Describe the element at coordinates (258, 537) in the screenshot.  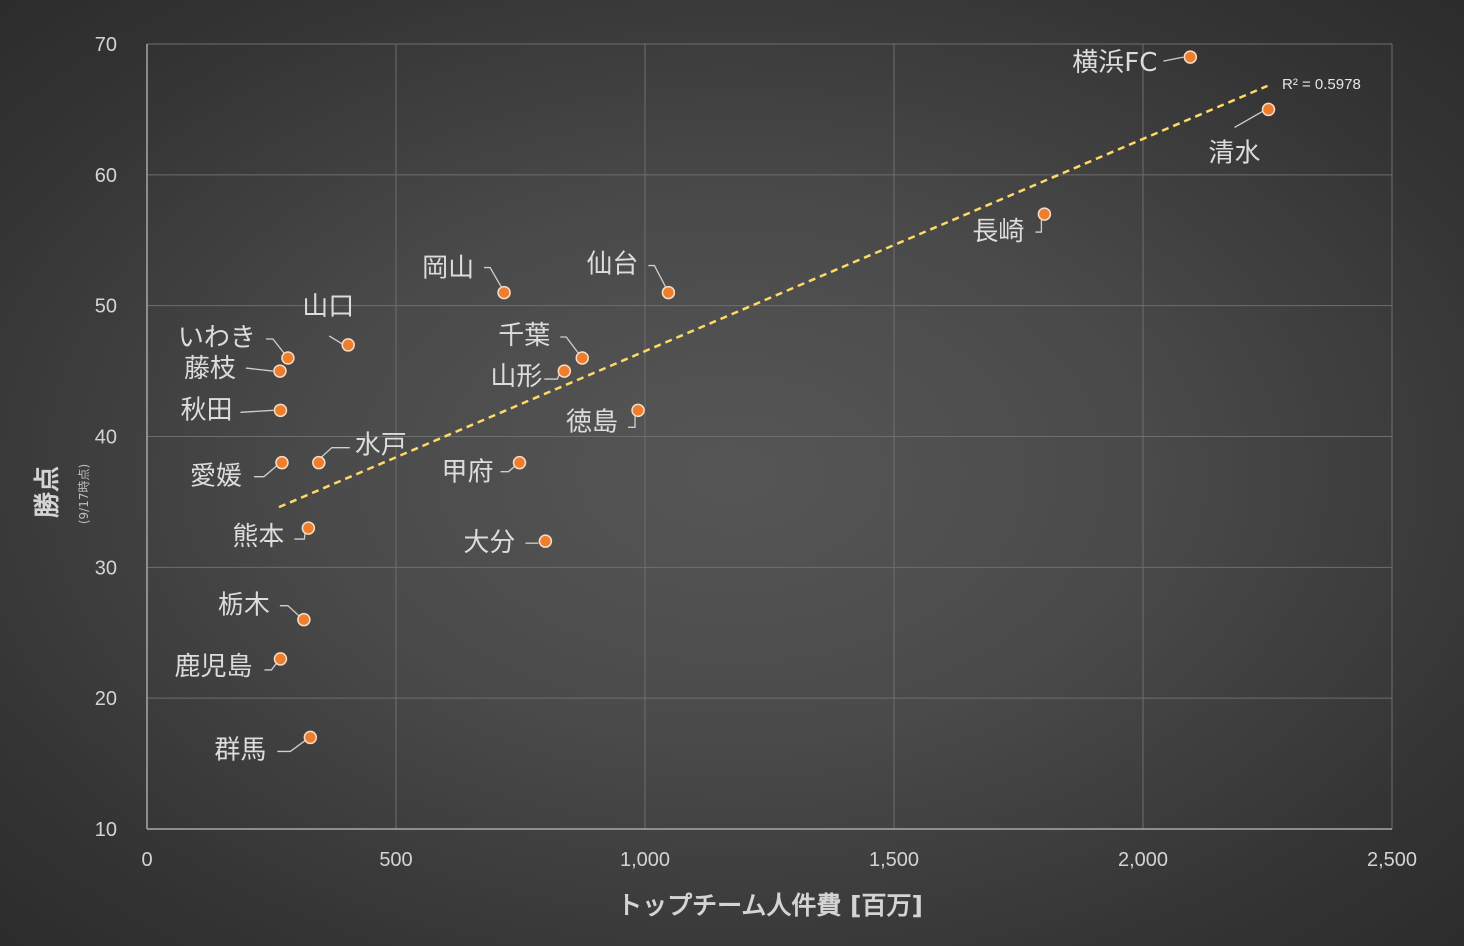
I see `point-label: 熊本` at that location.